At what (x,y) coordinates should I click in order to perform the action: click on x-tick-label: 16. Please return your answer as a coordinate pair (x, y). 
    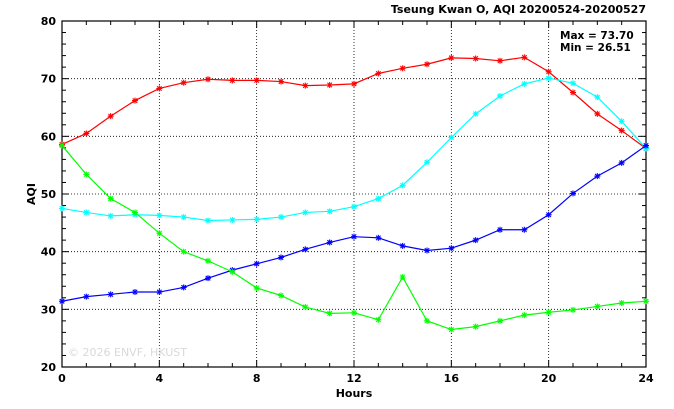
    Looking at the image, I should click on (452, 378).